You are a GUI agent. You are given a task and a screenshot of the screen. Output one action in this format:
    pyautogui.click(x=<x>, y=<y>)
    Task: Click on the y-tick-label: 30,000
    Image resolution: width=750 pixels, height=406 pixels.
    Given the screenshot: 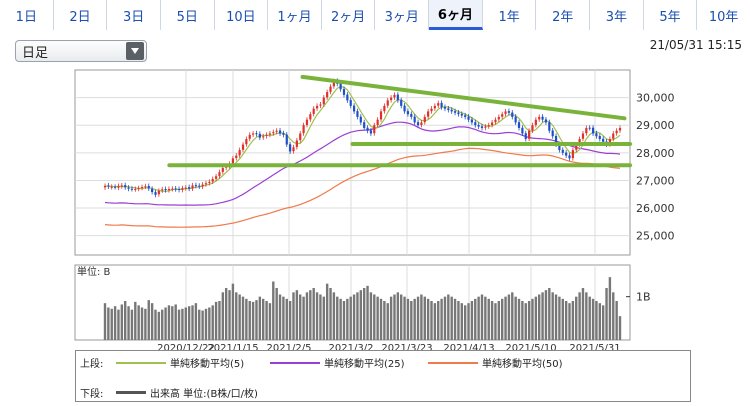 What is the action you would take?
    pyautogui.click(x=655, y=98)
    